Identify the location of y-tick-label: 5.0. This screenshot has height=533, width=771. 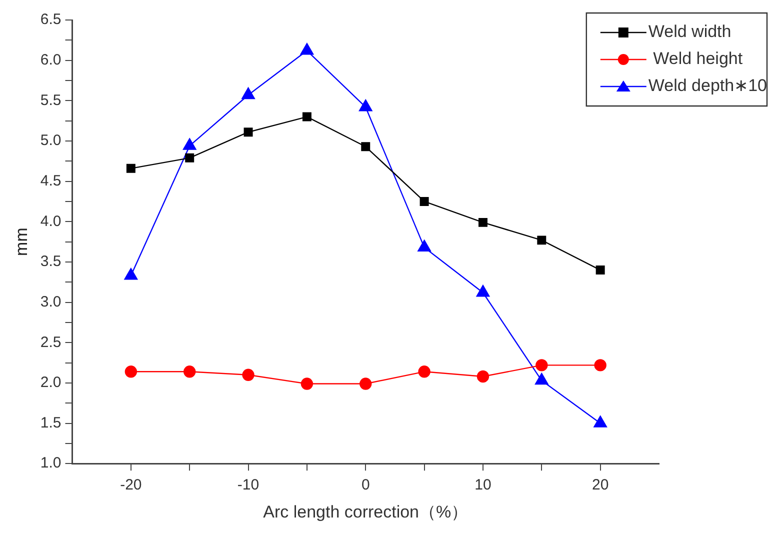
(51, 141).